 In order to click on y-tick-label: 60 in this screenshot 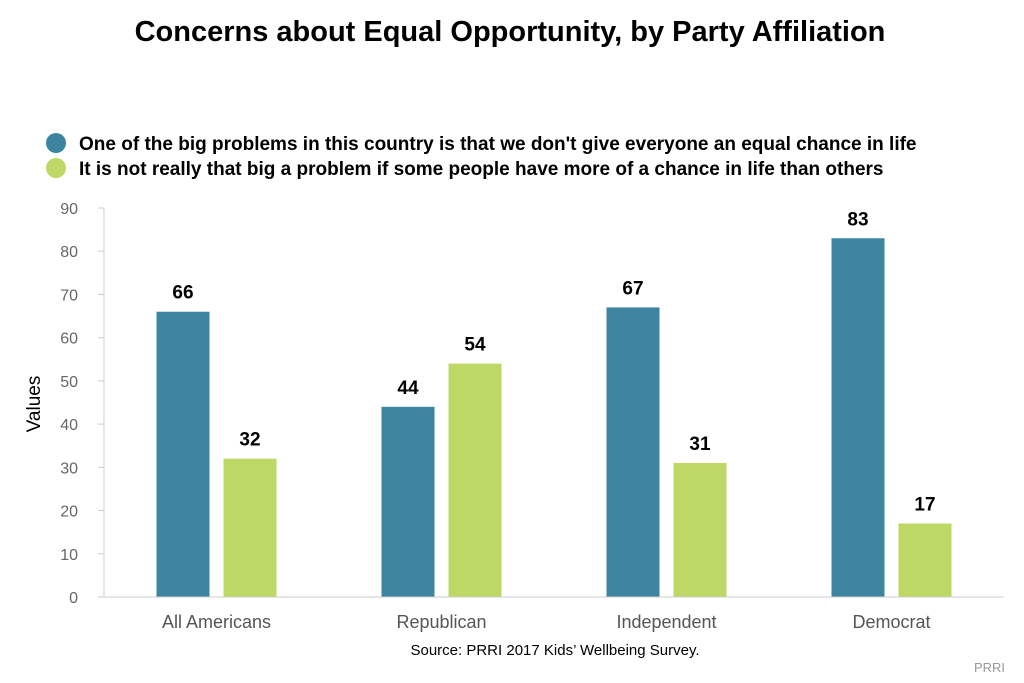, I will do `click(69, 339)`.